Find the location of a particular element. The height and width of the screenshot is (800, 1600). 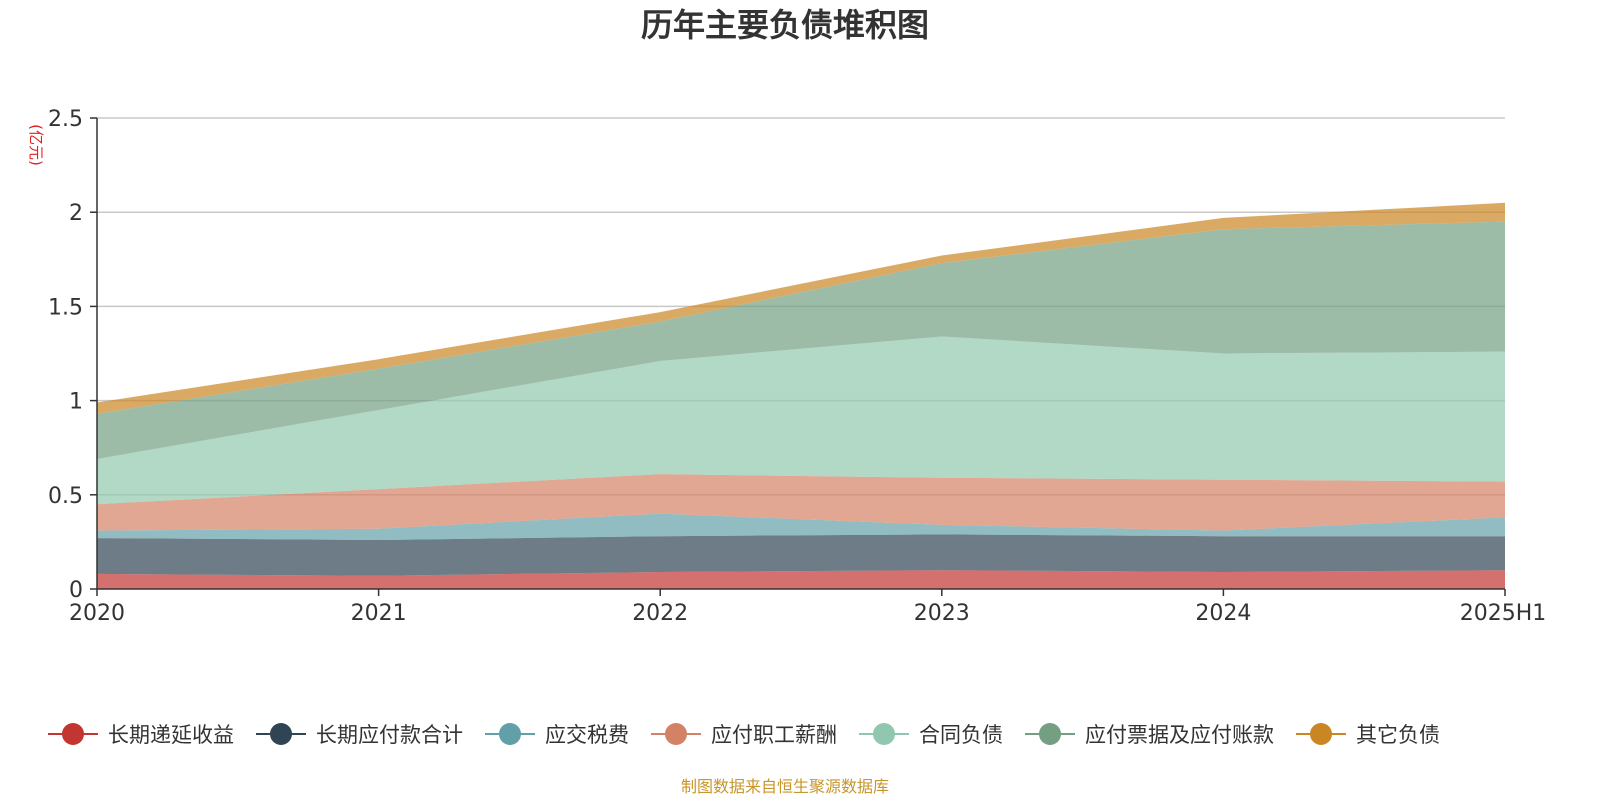

x-tick-label: 2024 is located at coordinates (1223, 613).